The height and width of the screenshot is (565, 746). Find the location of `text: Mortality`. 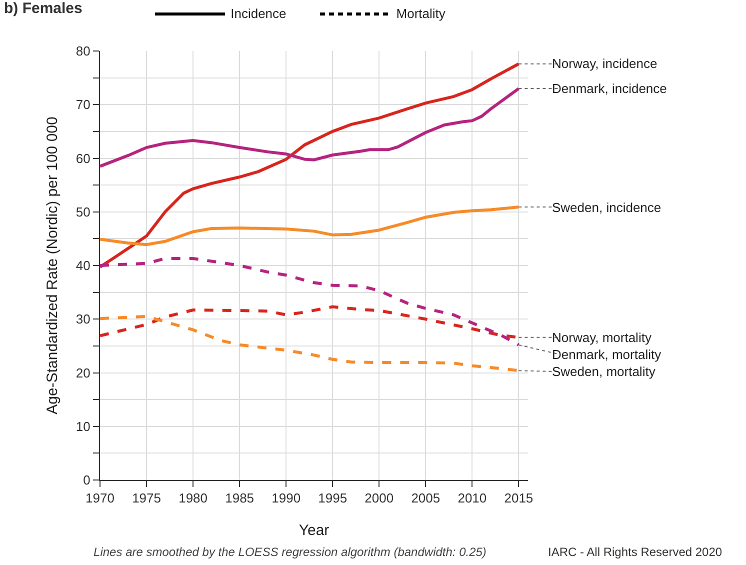

text: Mortality is located at coordinates (421, 13).